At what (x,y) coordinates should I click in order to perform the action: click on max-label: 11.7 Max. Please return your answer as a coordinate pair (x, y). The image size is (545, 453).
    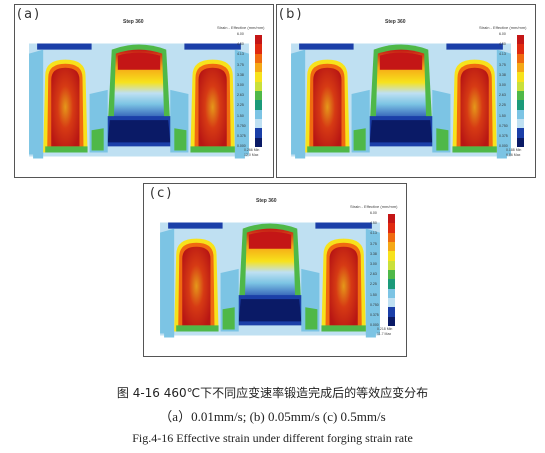
    Looking at the image, I should click on (384, 334).